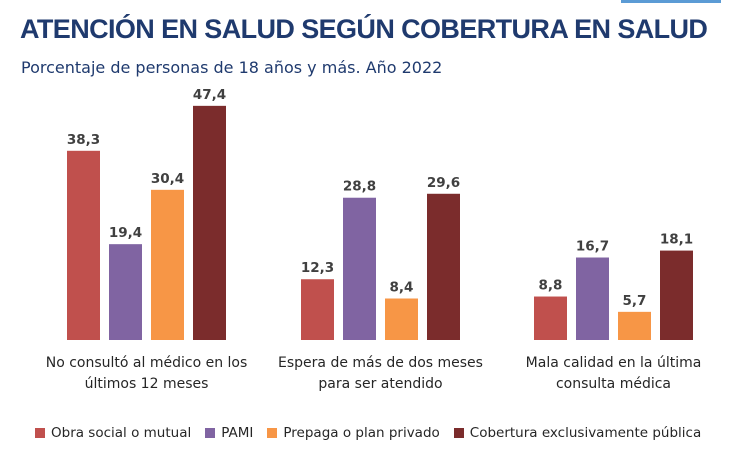 The width and height of the screenshot is (741, 462). What do you see at coordinates (209, 95) in the screenshot?
I see `data-label: 47,4` at bounding box center [209, 95].